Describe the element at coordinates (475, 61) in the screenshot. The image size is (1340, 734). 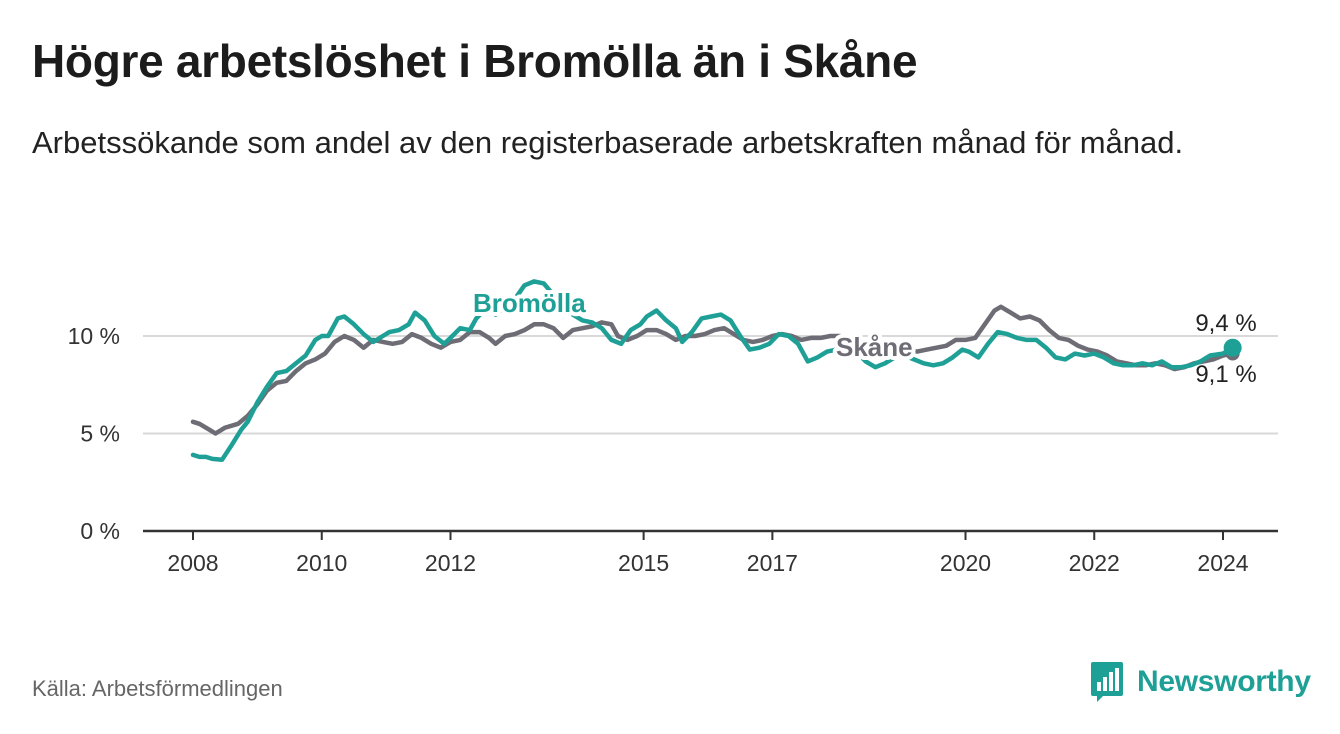
I see `chart-title: Högre arbetslöshet i Bromölla än i Skåne` at that location.